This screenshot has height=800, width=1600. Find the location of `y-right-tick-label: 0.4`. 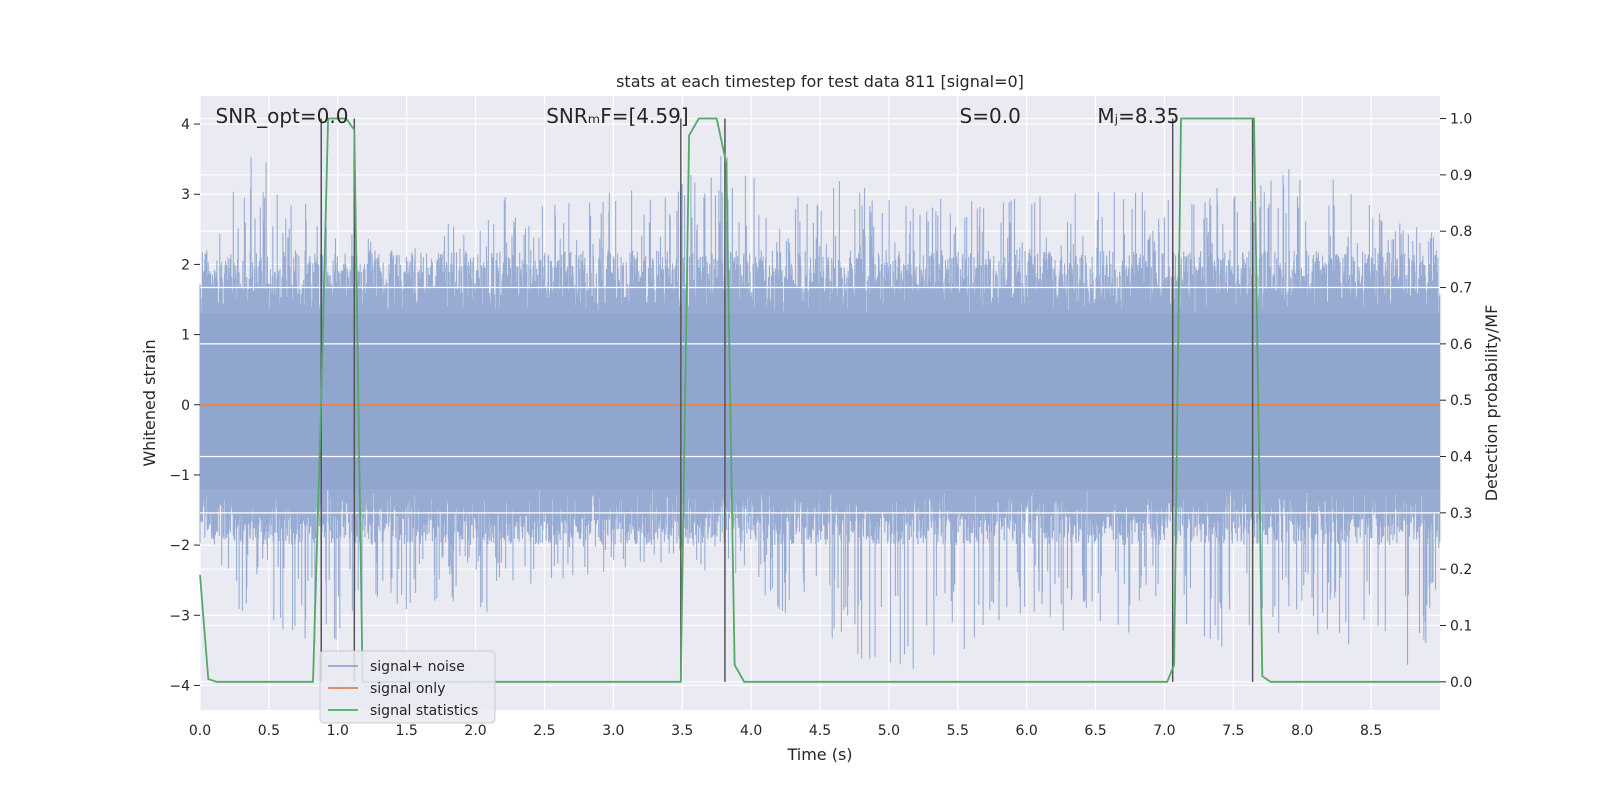

y-right-tick-label: 0.4 is located at coordinates (1461, 458).